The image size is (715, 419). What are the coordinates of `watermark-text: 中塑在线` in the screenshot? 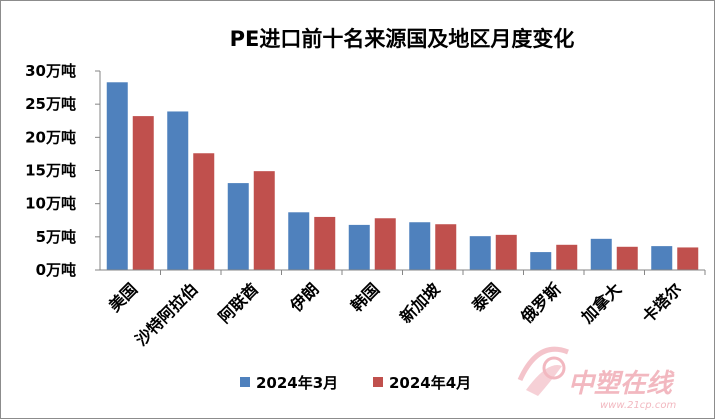 It's located at (621, 384).